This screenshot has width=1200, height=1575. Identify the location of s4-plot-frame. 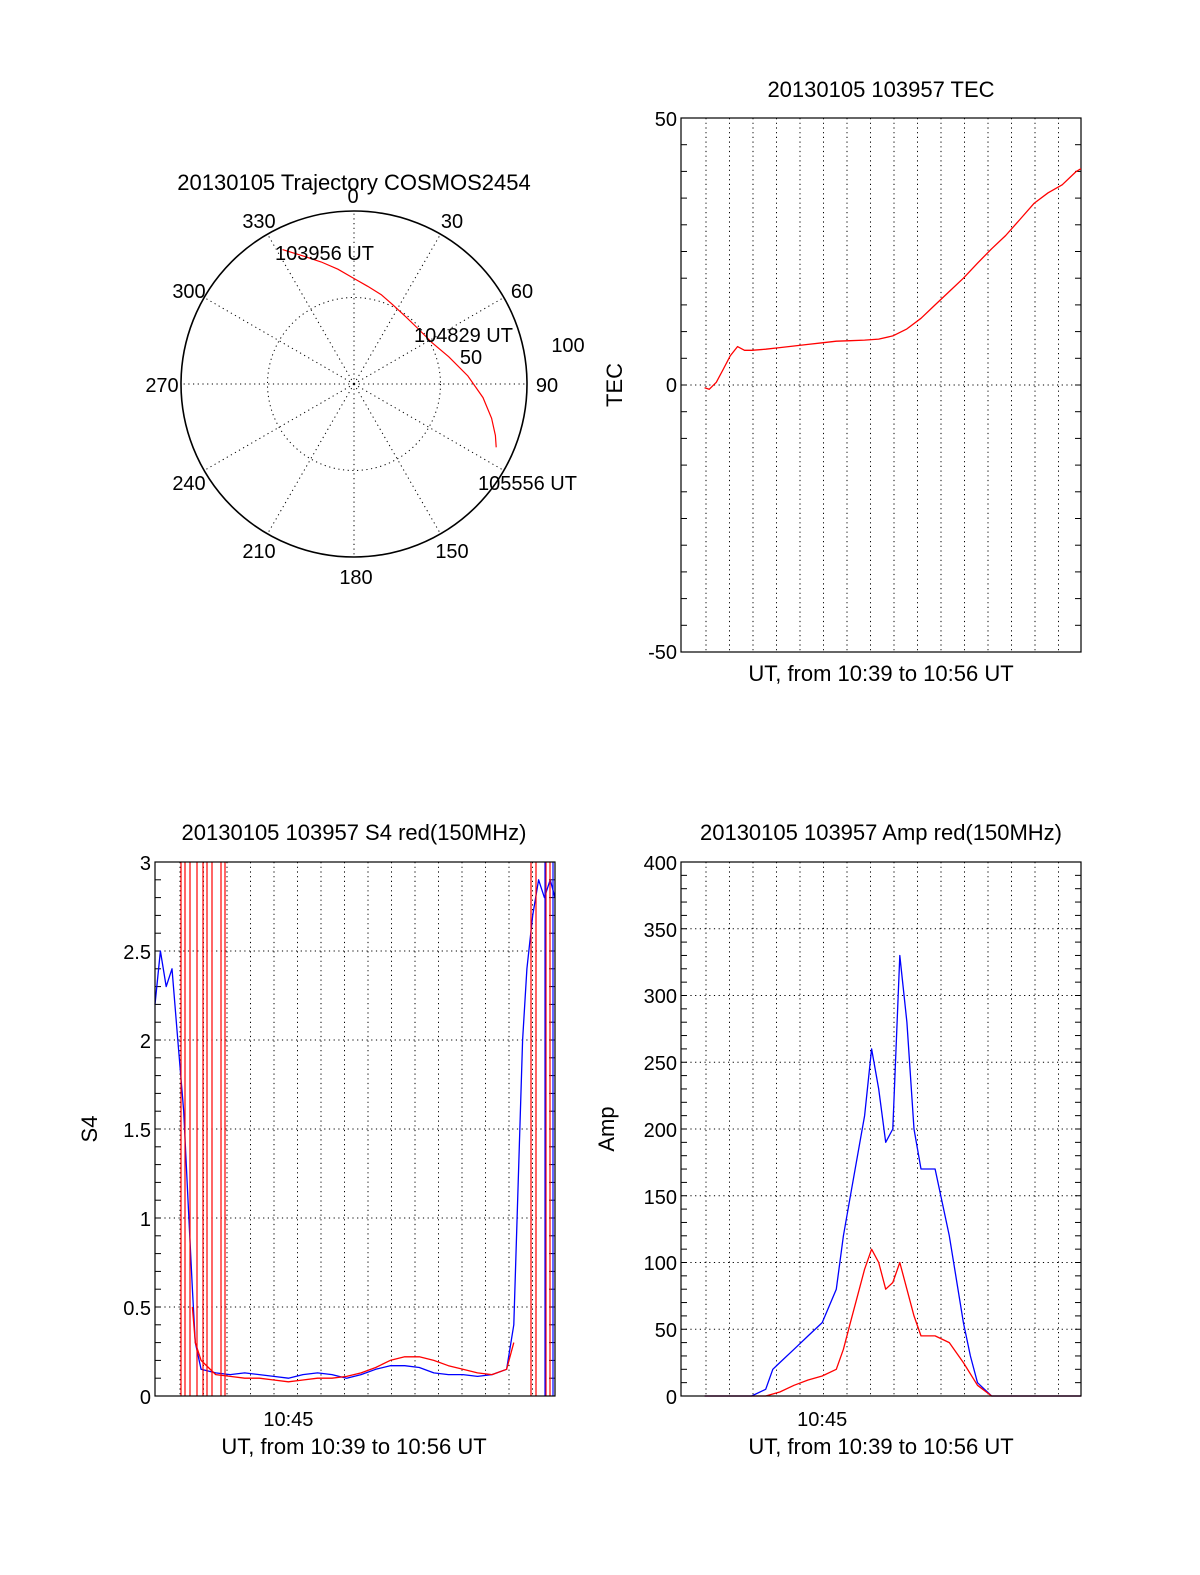
(355, 1129).